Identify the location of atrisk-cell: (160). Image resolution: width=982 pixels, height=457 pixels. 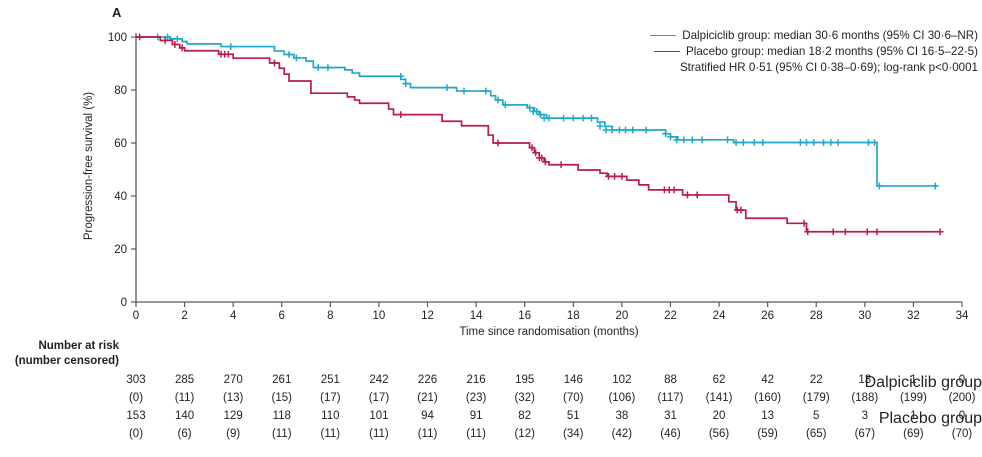
(768, 398).